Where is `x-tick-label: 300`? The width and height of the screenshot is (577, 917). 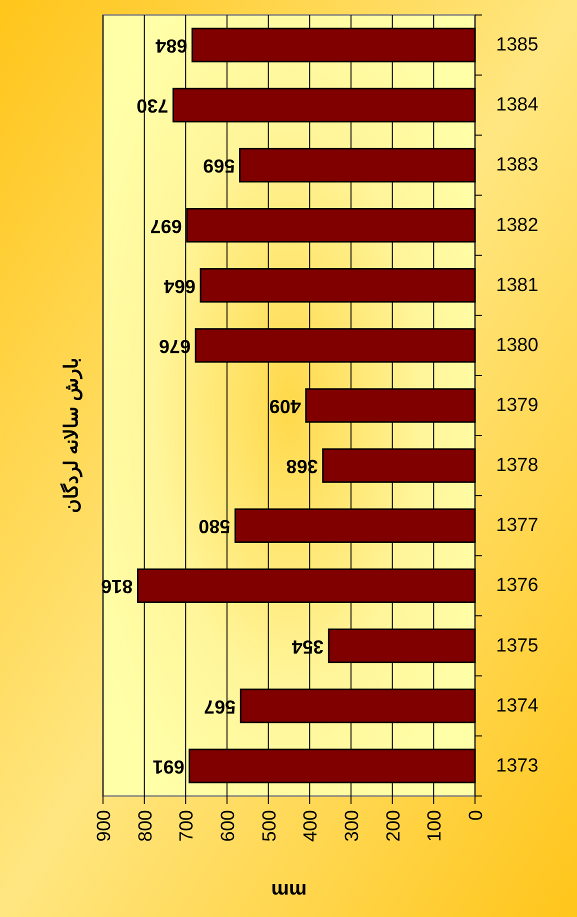 x-tick-label: 300 is located at coordinates (352, 826).